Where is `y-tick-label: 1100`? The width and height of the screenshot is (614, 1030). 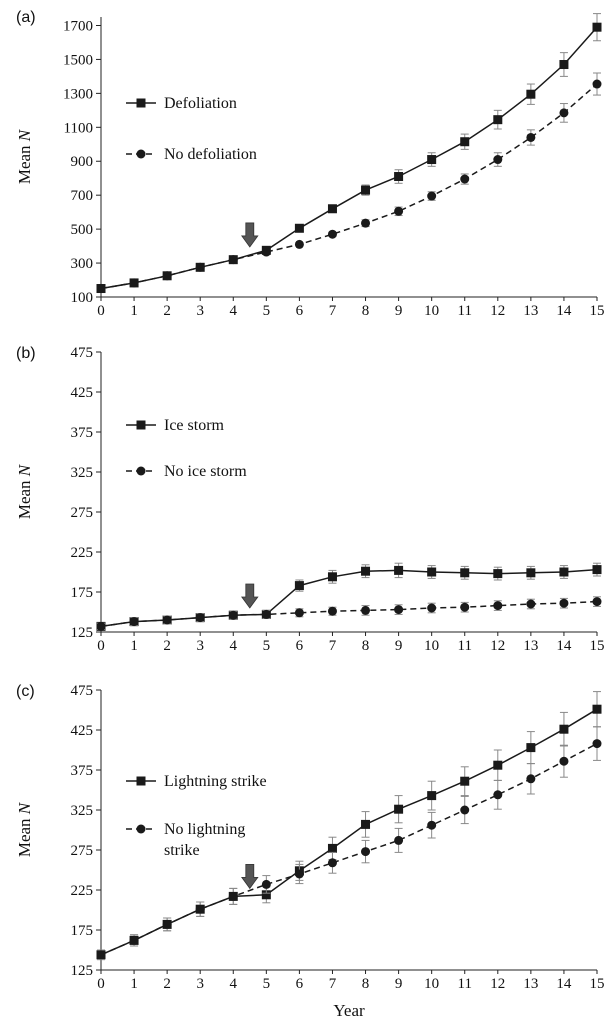 y-tick-label: 1100 is located at coordinates (78, 128).